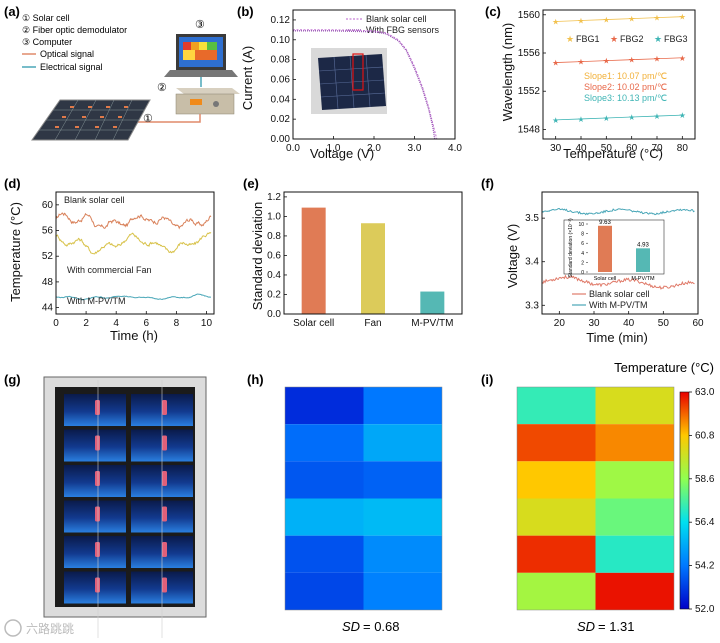  What do you see at coordinates (342, 153) in the screenshot?
I see `chart-b-xlabel: Voltage (V)` at bounding box center [342, 153].